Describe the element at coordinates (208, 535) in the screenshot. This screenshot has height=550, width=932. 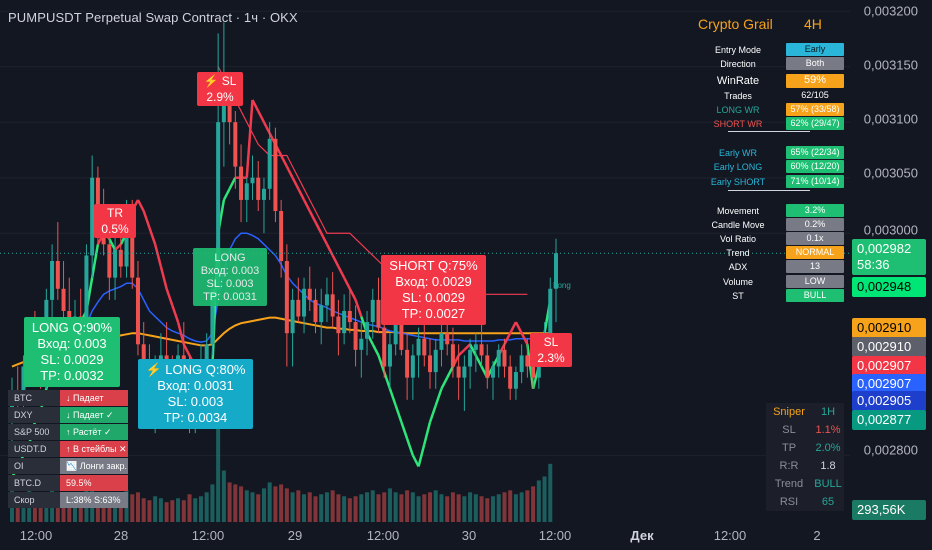
I see `time-tick: 12:00` at that location.